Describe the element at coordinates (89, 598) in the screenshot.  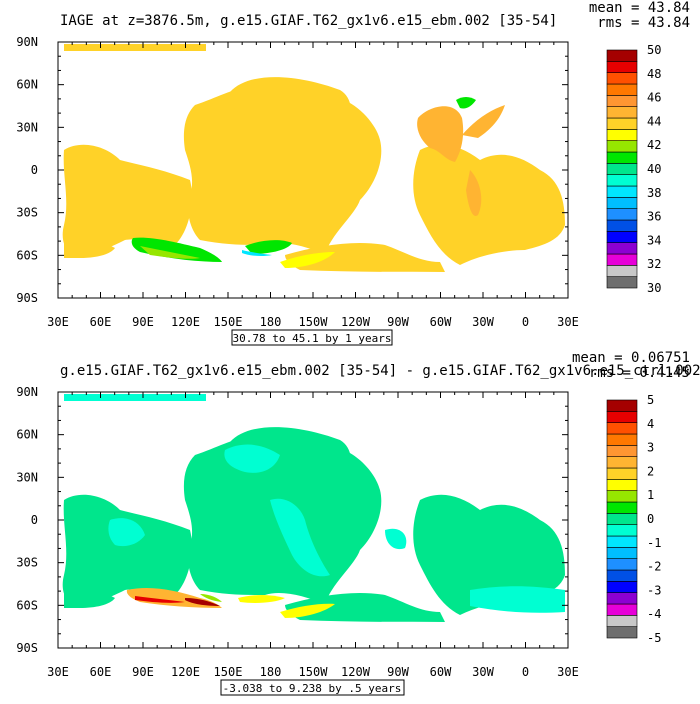
I see `field-southern-ocean-indian` at that location.